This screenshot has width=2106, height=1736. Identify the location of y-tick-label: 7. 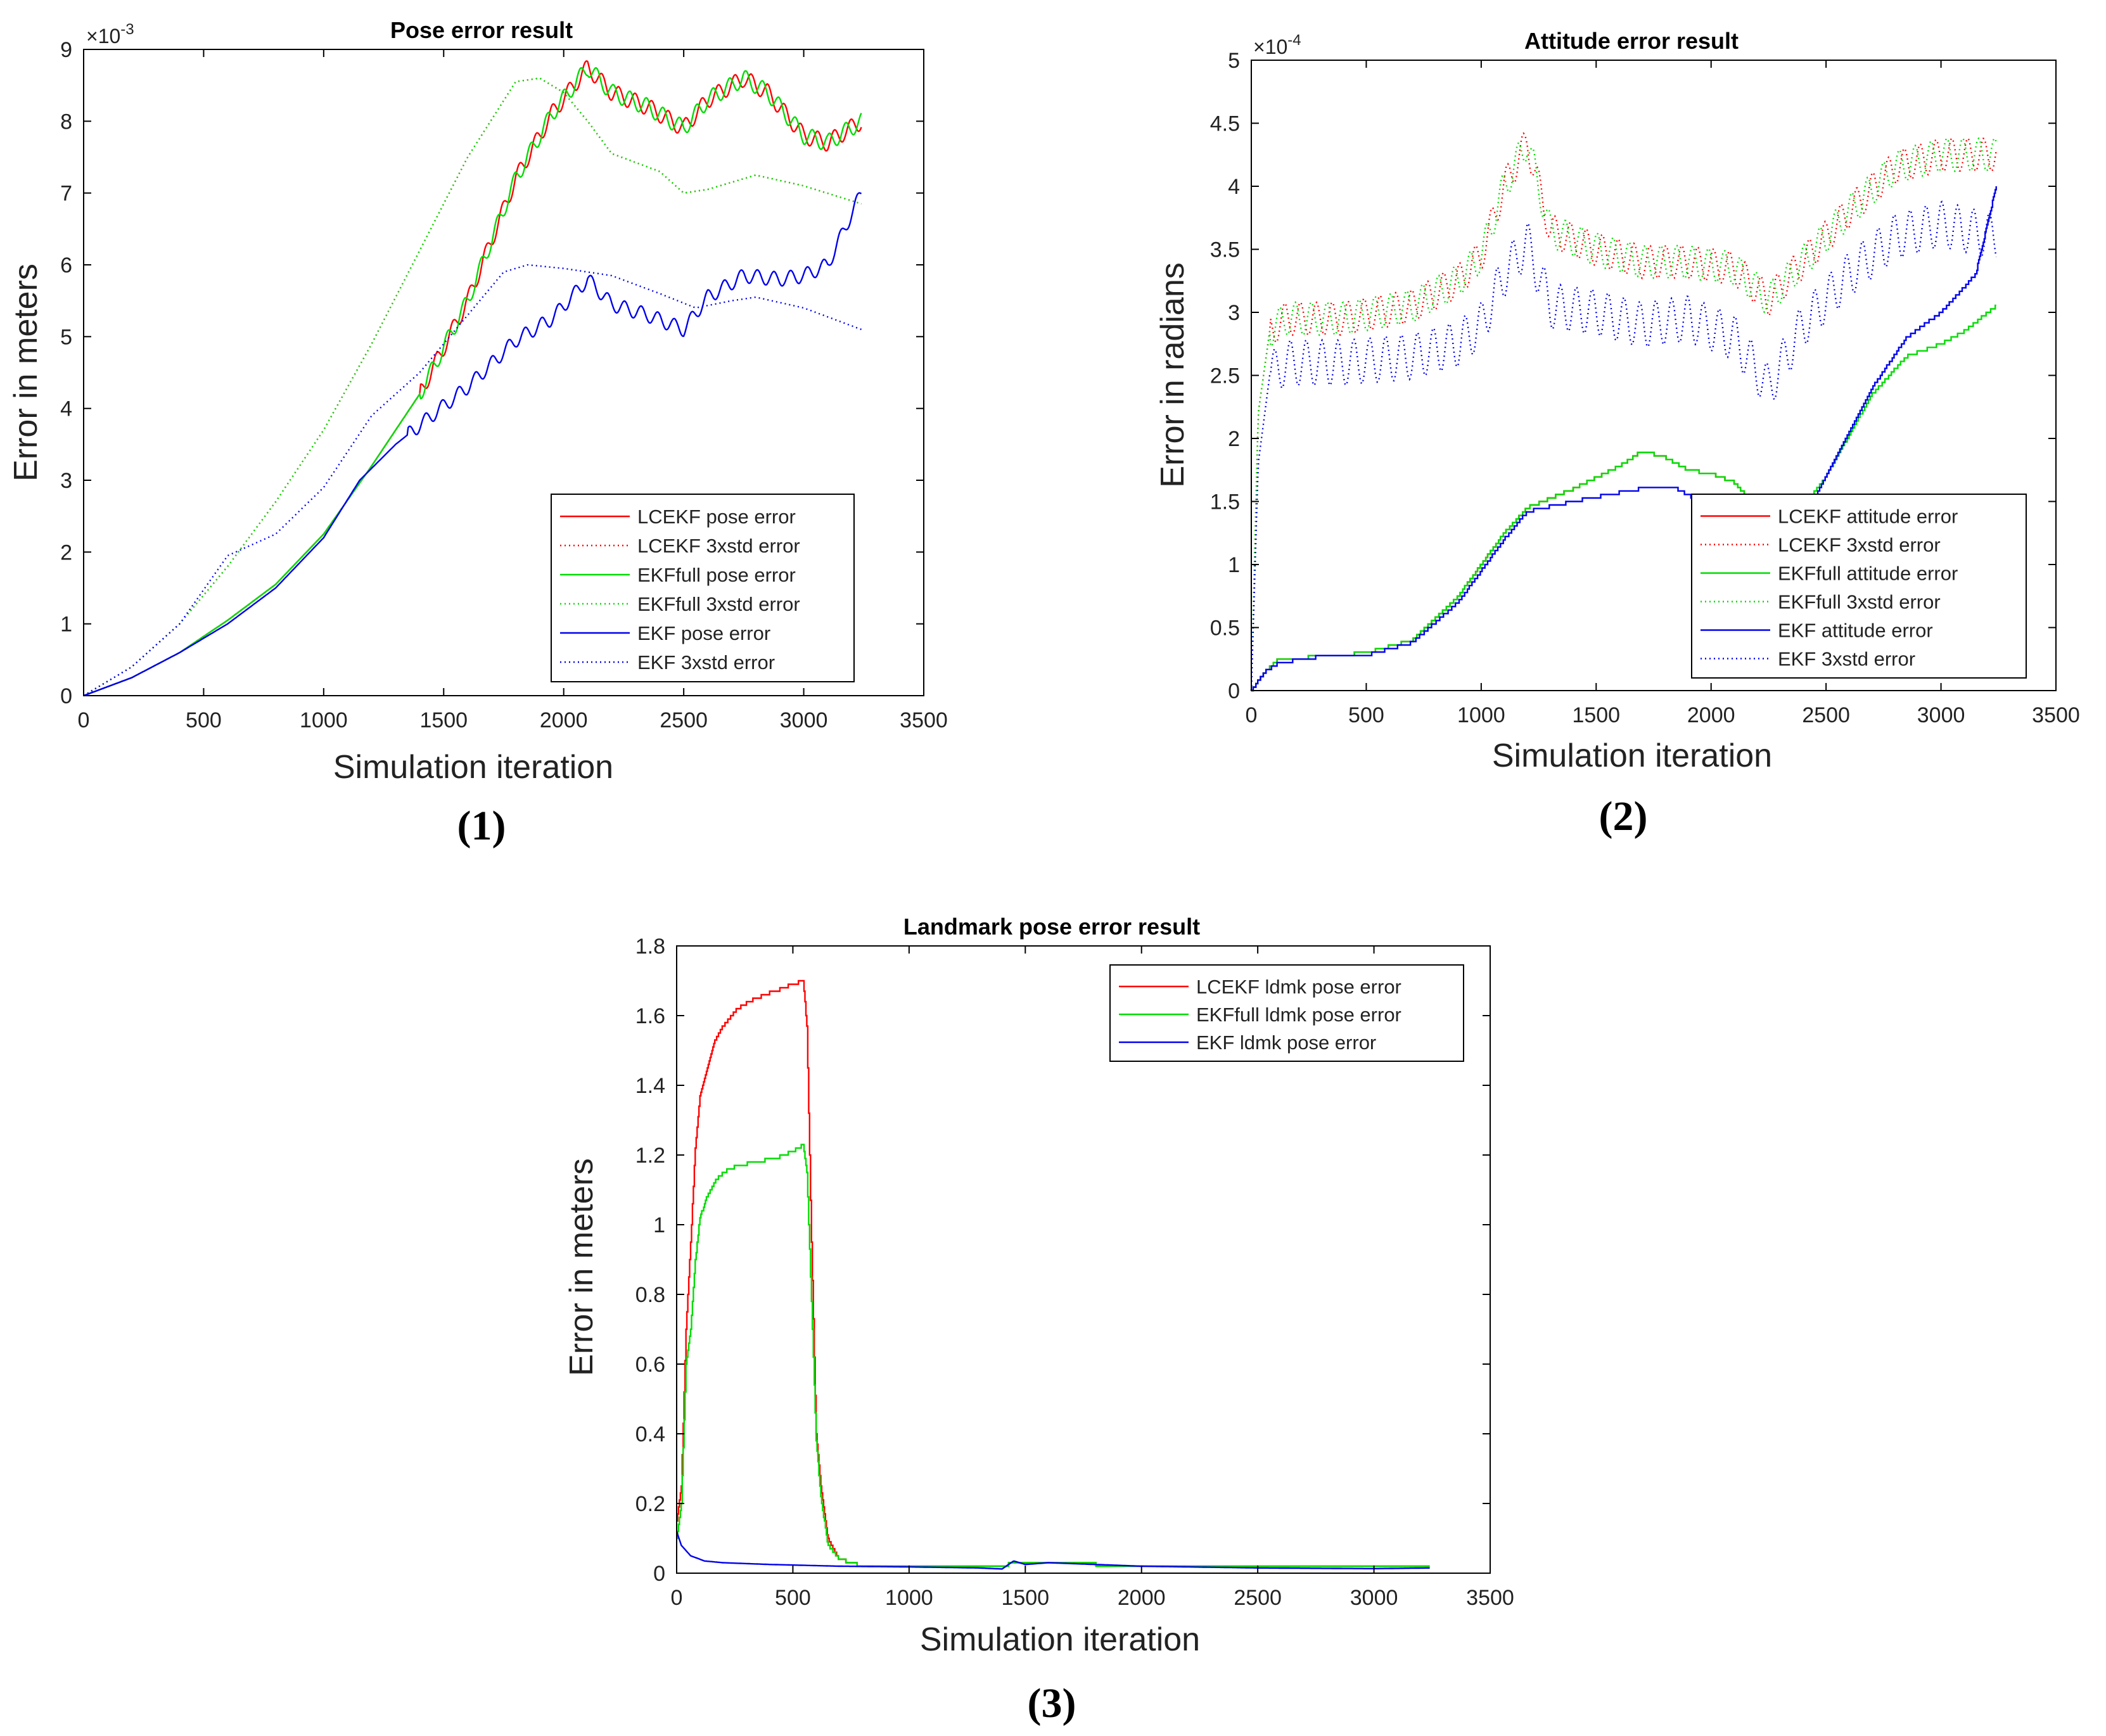
(66, 194).